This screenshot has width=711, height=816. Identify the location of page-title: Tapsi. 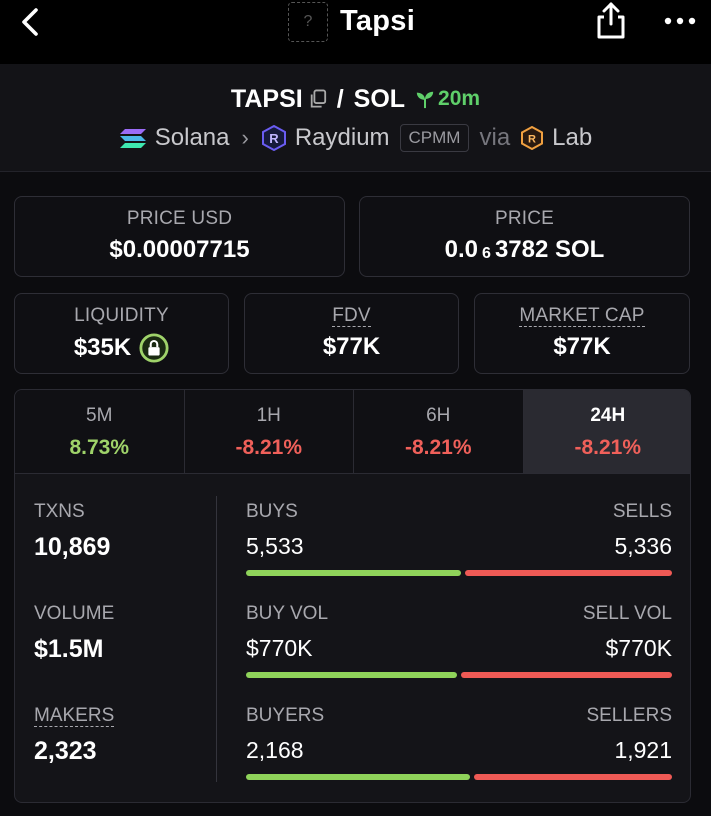
(378, 20).